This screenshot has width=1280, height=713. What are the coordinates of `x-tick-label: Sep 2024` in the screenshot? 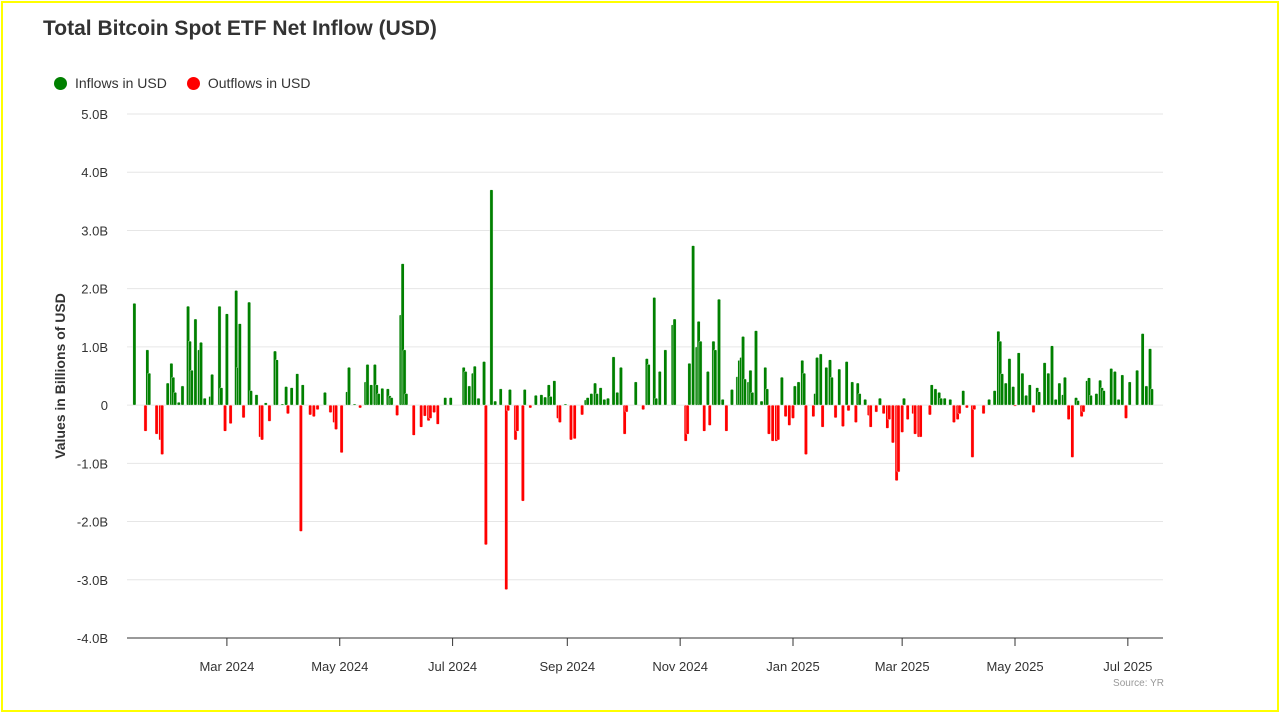 It's located at (567, 666).